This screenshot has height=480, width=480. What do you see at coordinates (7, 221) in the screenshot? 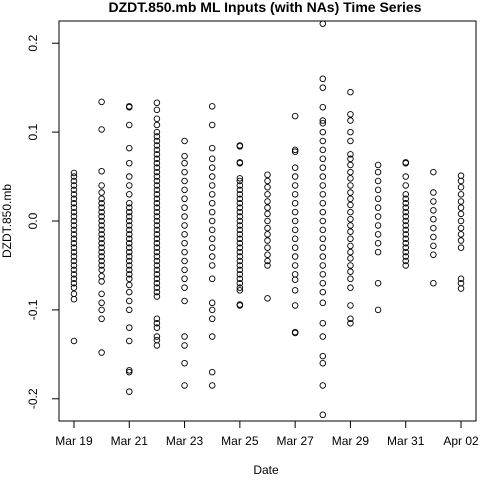
I see `y-axis-label: DZDT.850.mb` at bounding box center [7, 221].